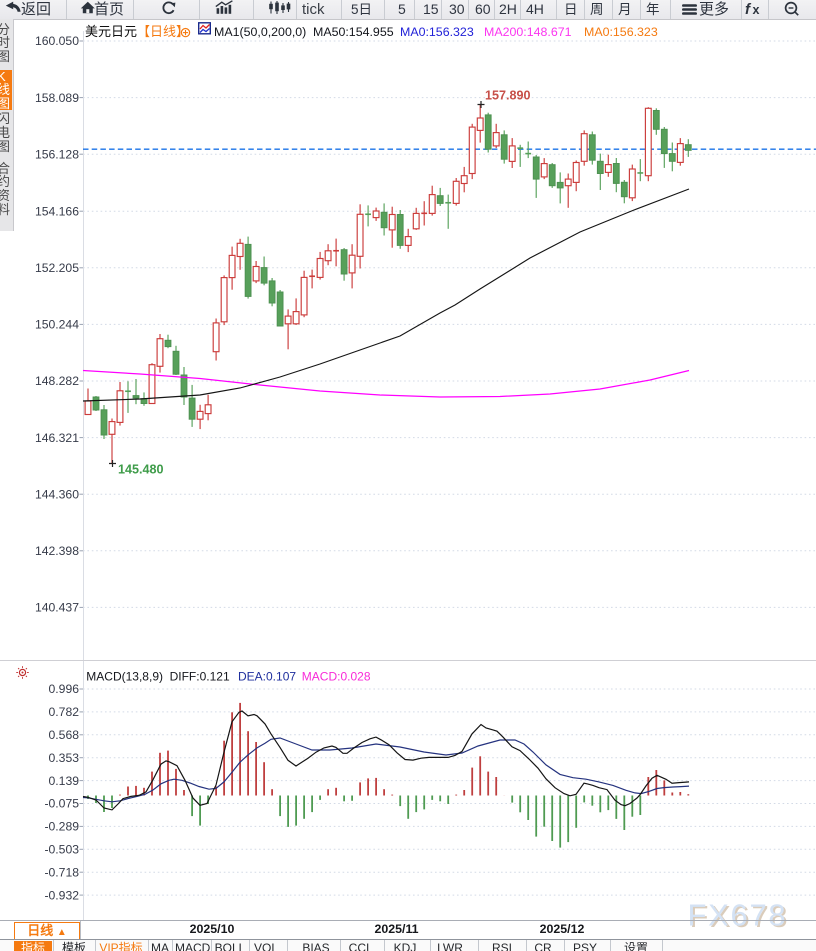  Describe the element at coordinates (57, 98) in the screenshot. I see `svg-text: 158.089` at that location.